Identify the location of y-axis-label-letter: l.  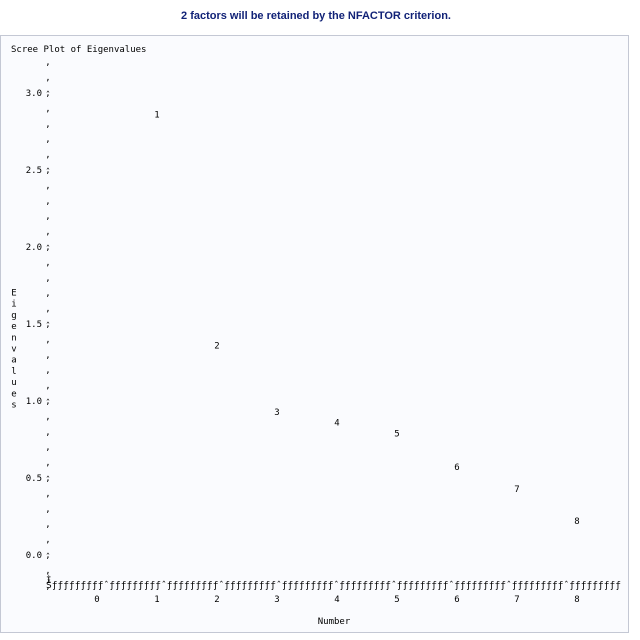
(13, 372).